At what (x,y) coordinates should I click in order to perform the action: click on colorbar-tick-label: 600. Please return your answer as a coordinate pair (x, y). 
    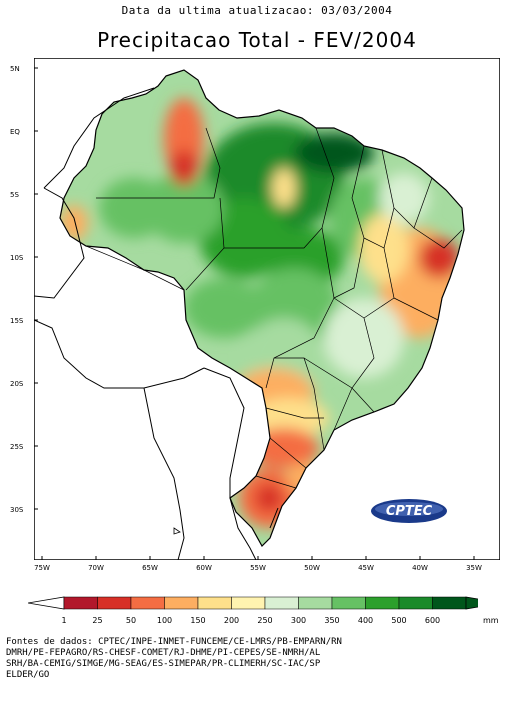
    Looking at the image, I should click on (432, 620).